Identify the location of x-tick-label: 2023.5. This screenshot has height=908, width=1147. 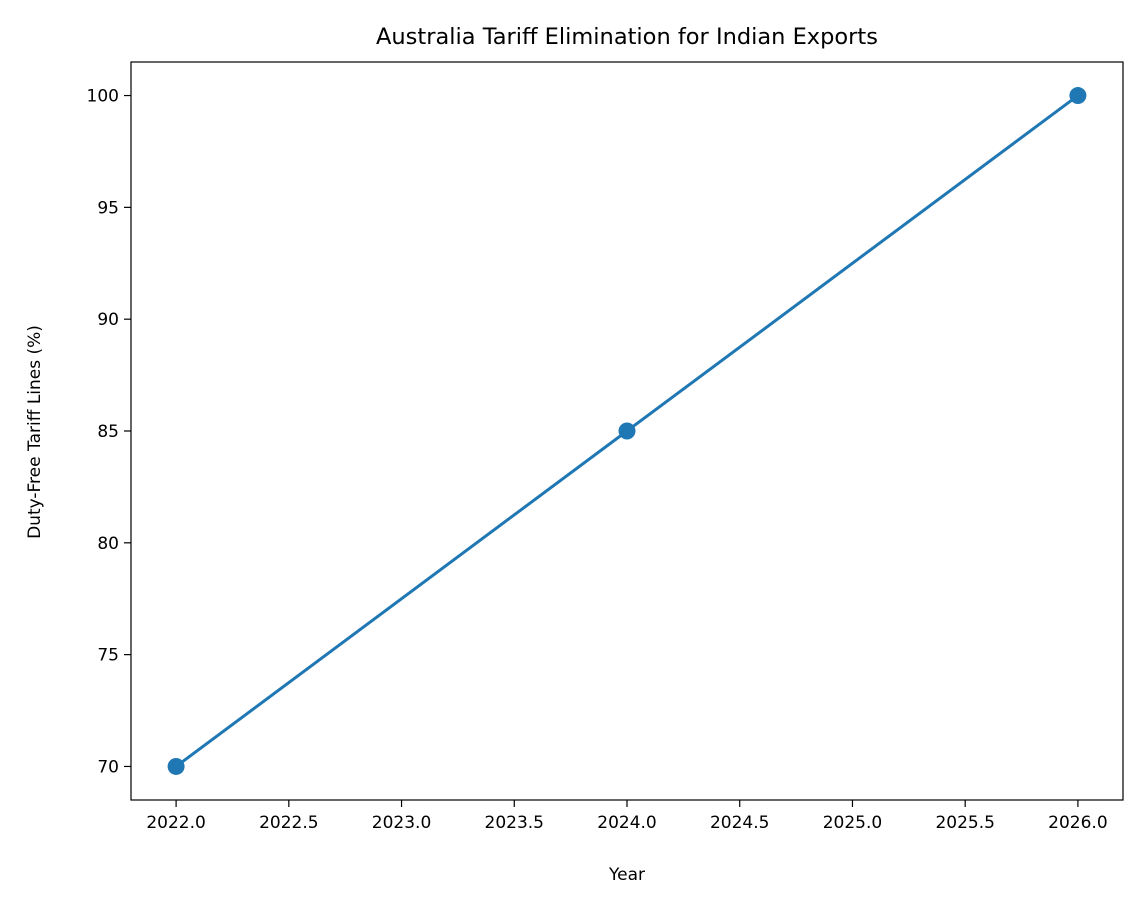
(514, 823).